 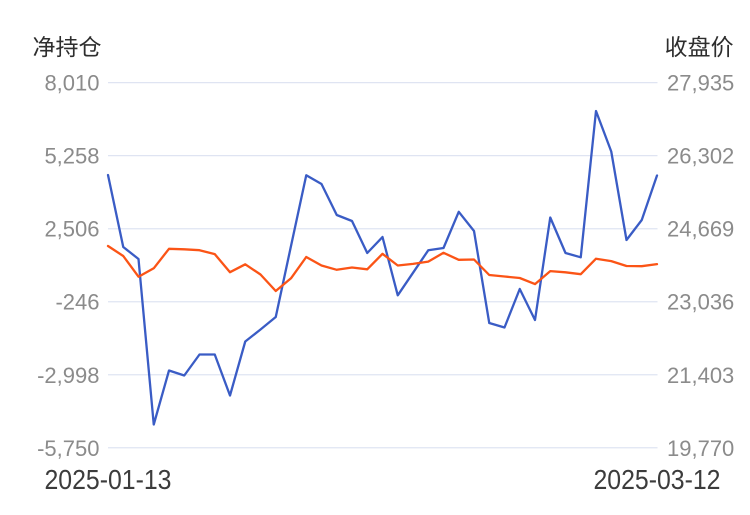 I want to click on svg-text: 5,258, so click(x=71, y=156).